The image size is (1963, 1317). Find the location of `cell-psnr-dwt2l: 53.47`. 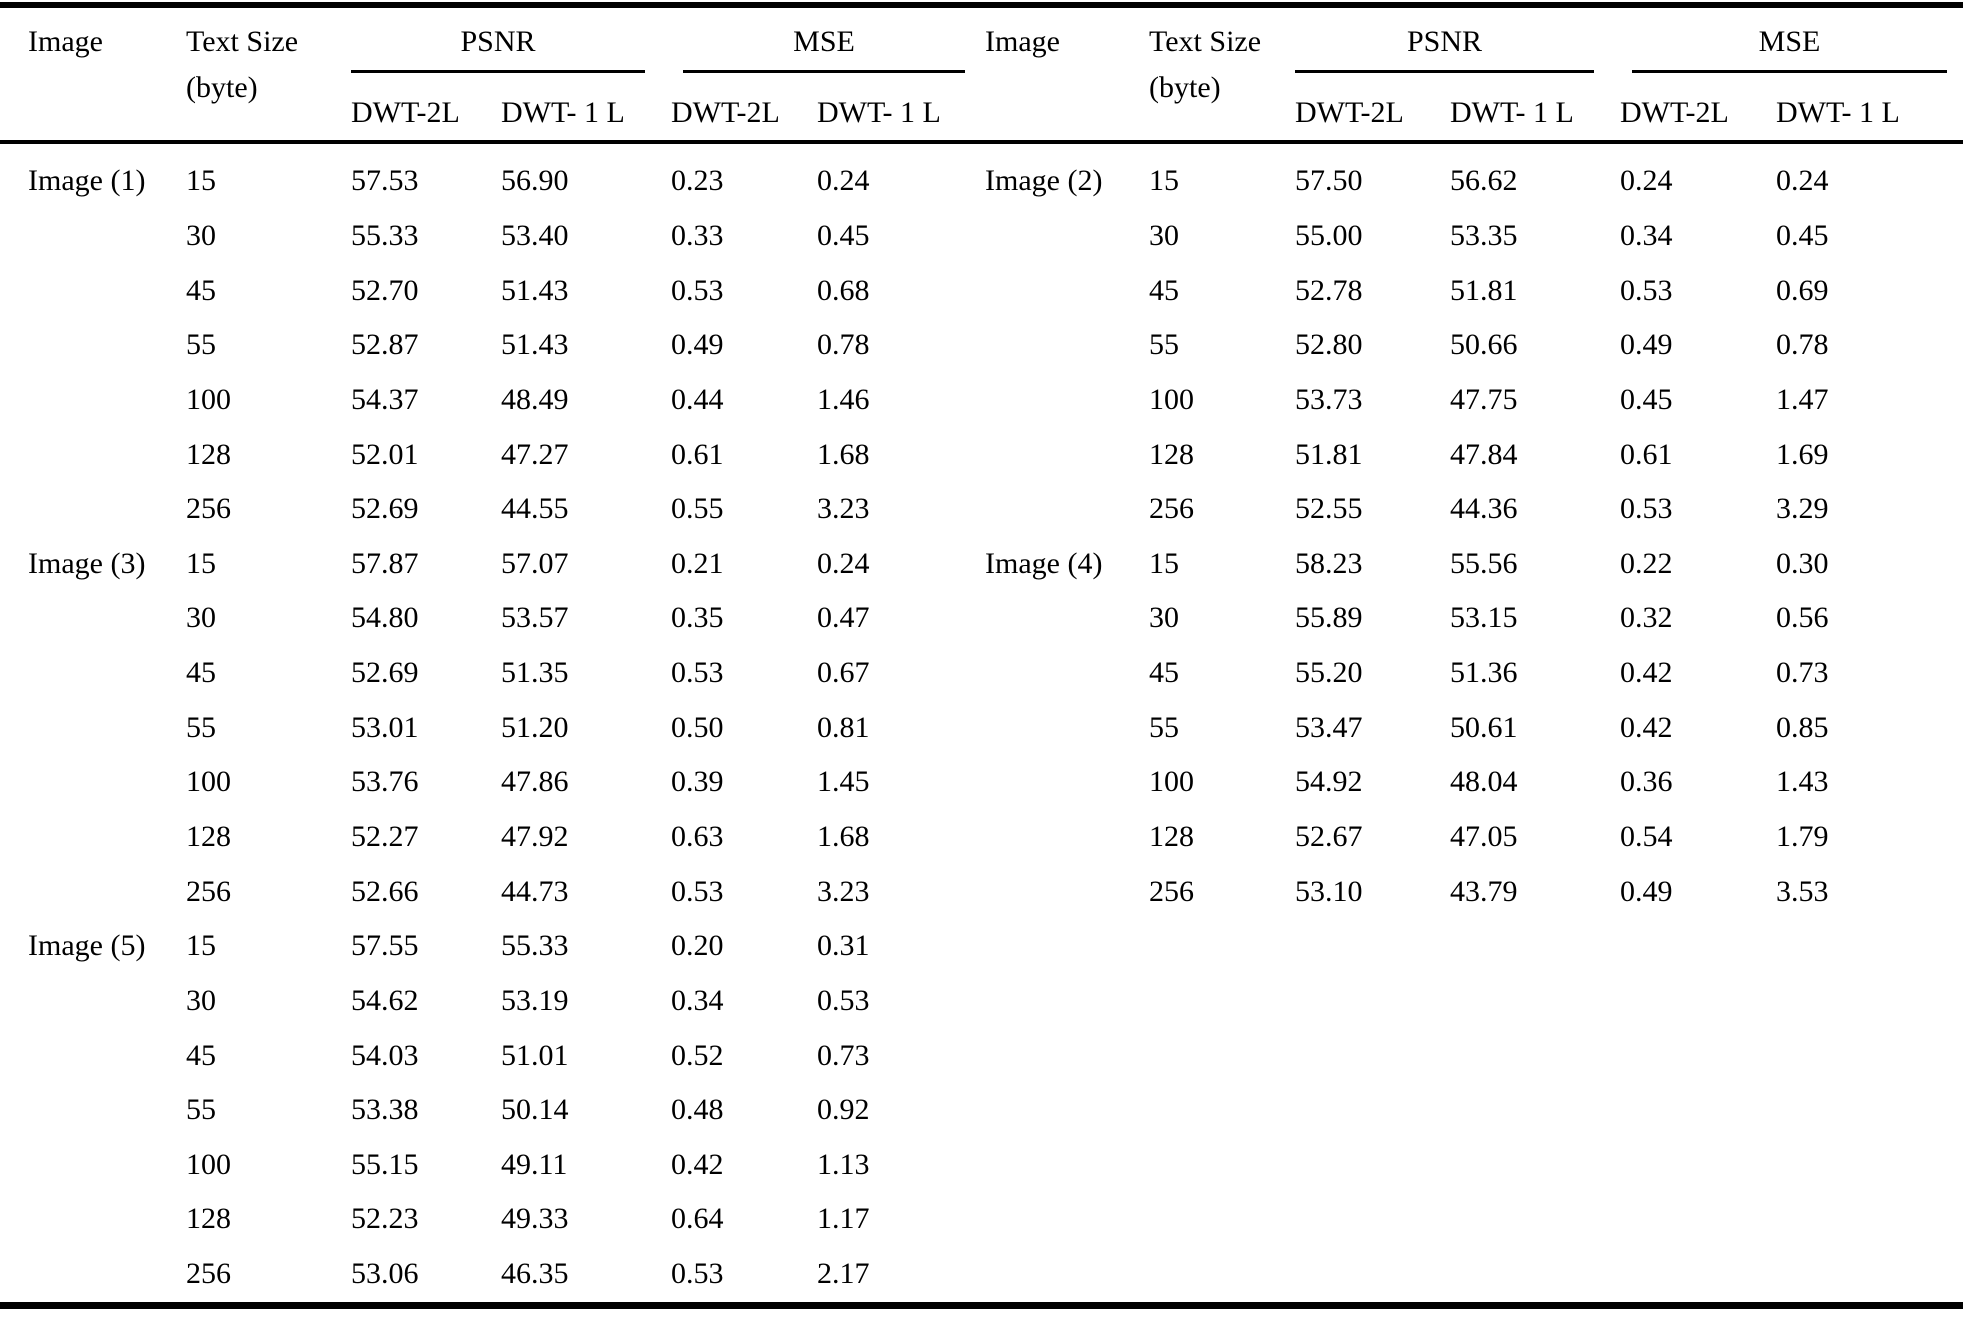

cell-psnr-dwt2l: 53.47 is located at coordinates (1329, 727).